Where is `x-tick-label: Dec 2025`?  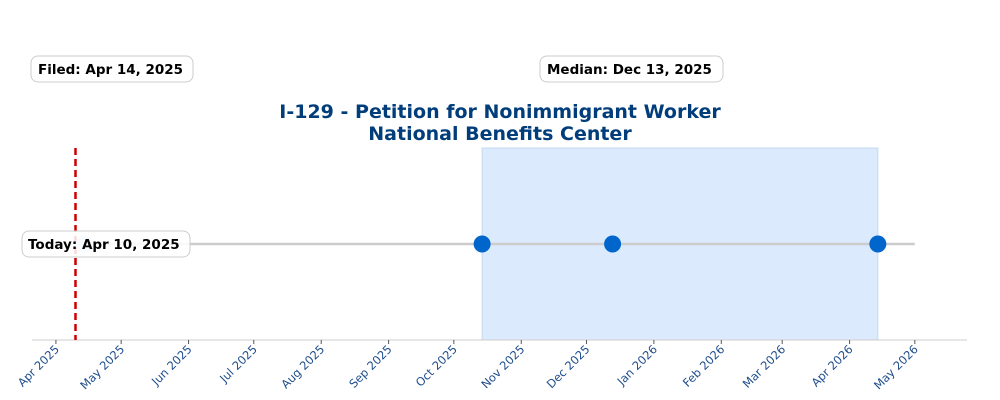 x-tick-label: Dec 2025 is located at coordinates (568, 366).